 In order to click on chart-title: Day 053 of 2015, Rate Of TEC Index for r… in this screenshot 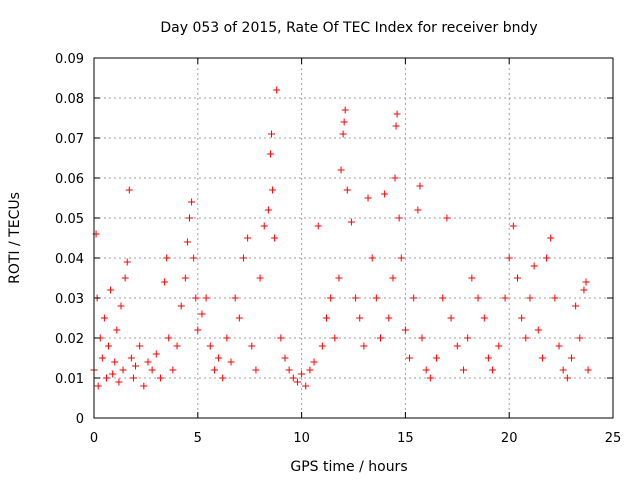, I will do `click(348, 28)`.